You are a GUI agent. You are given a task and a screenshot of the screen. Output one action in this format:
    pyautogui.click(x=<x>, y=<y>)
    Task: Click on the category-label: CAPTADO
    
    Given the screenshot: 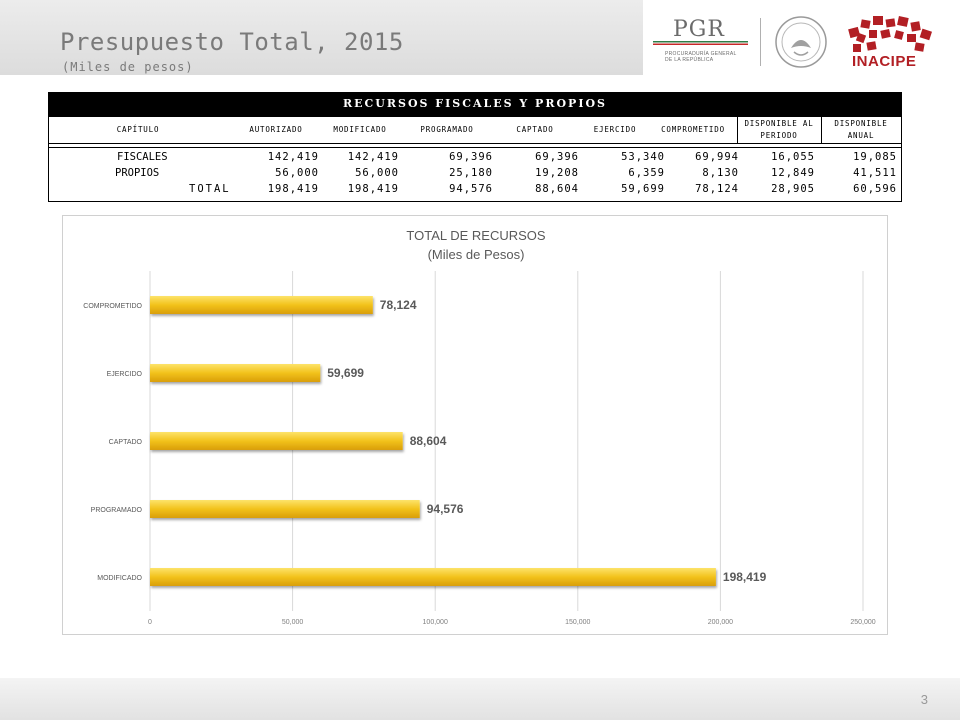 What is the action you would take?
    pyautogui.click(x=126, y=442)
    